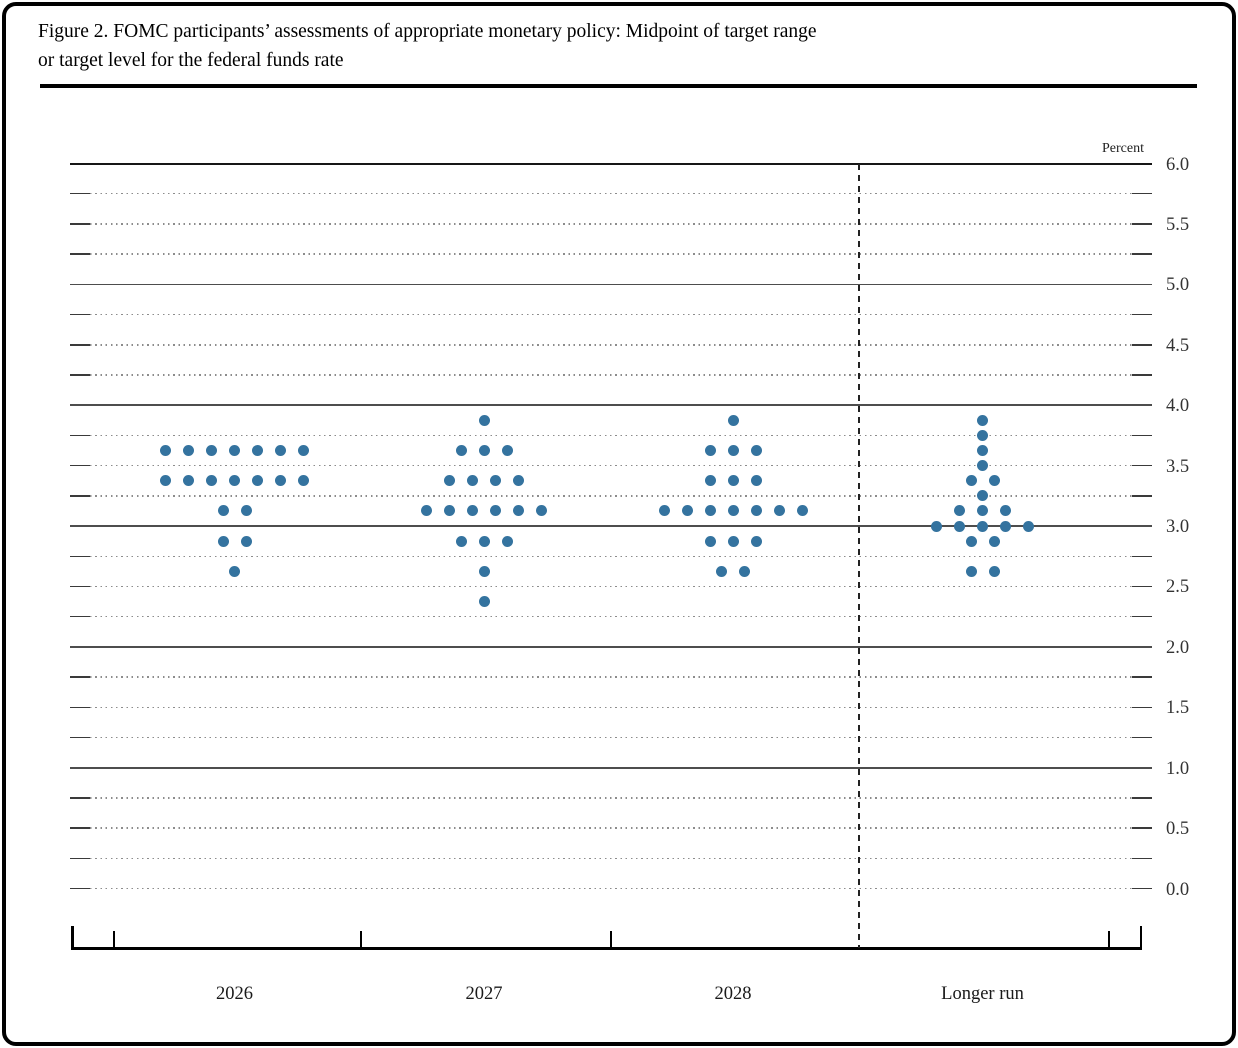 Image resolution: width=1238 pixels, height=1048 pixels. What do you see at coordinates (1178, 466) in the screenshot?
I see `y-tick-label-3.5: 3.5` at bounding box center [1178, 466].